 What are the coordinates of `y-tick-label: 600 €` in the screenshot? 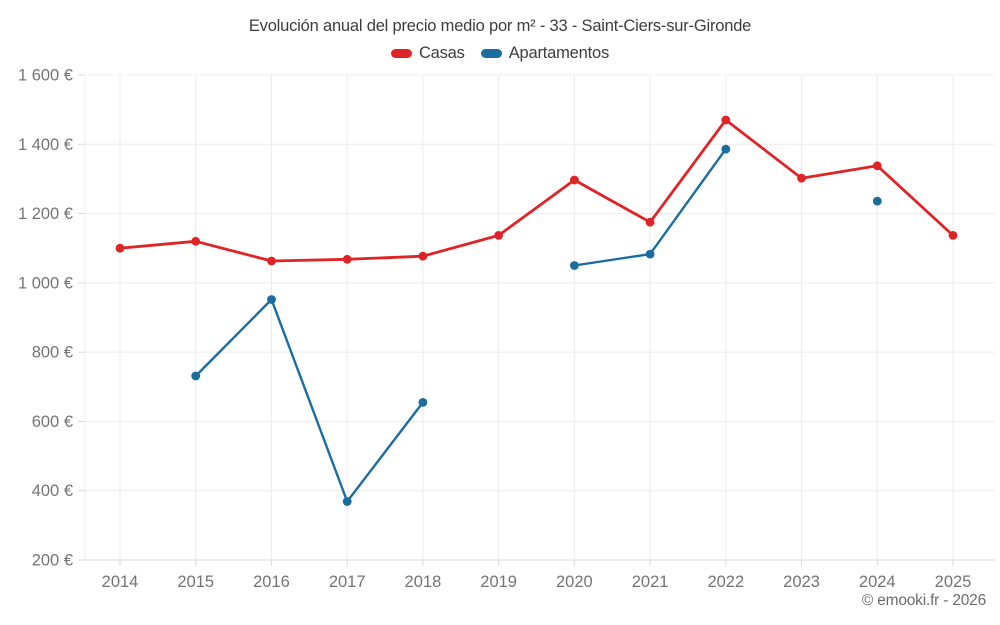 It's located at (52, 422).